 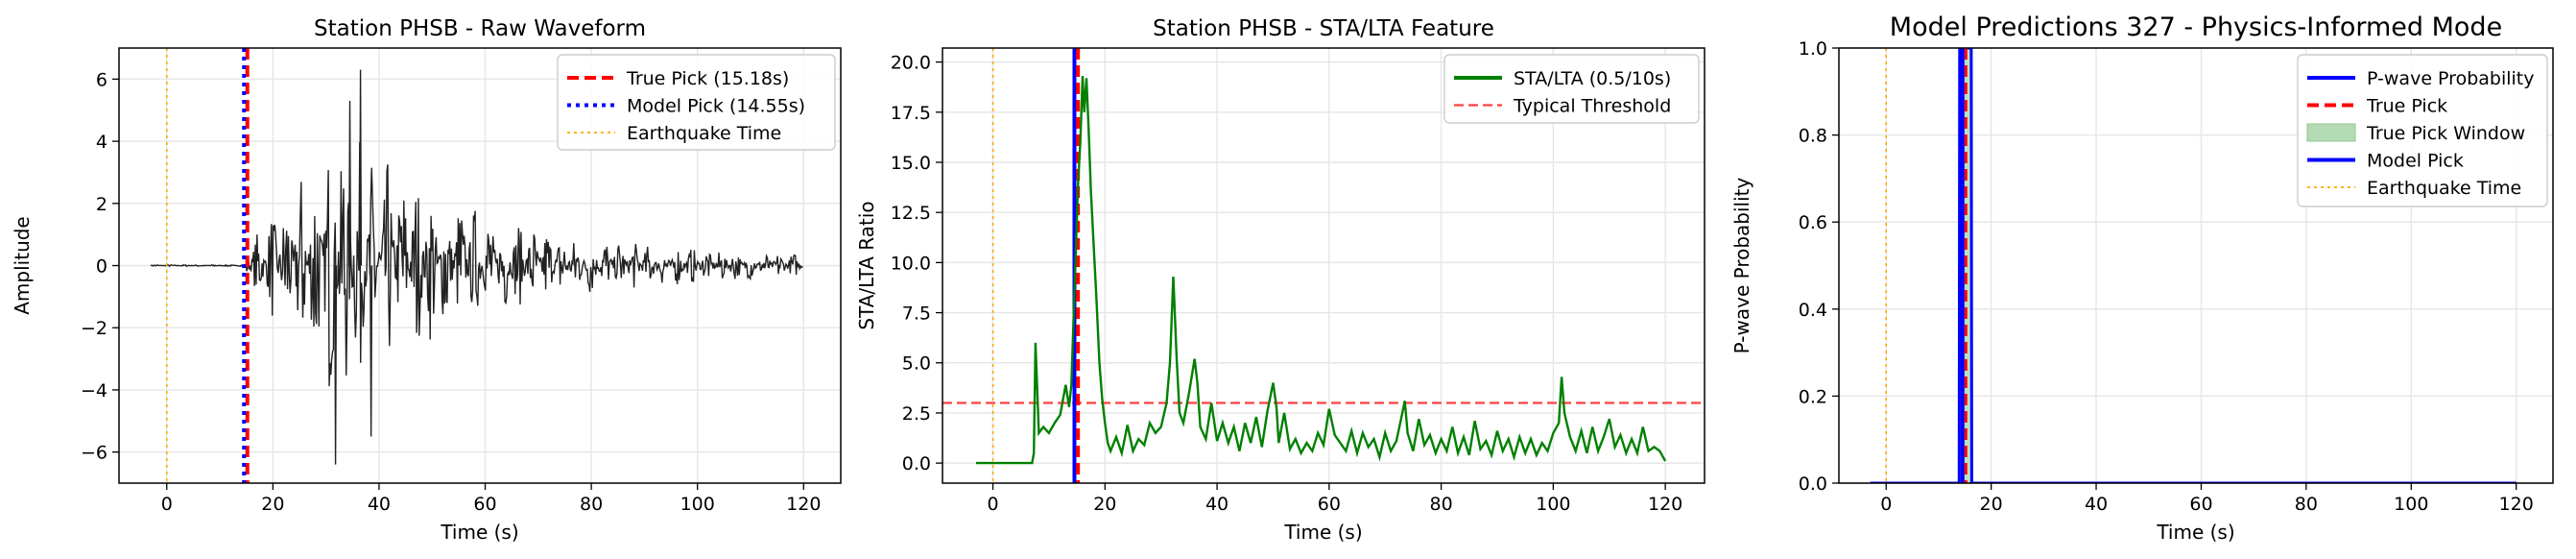 What do you see at coordinates (2331, 132) in the screenshot?
I see `legend-swatch` at bounding box center [2331, 132].